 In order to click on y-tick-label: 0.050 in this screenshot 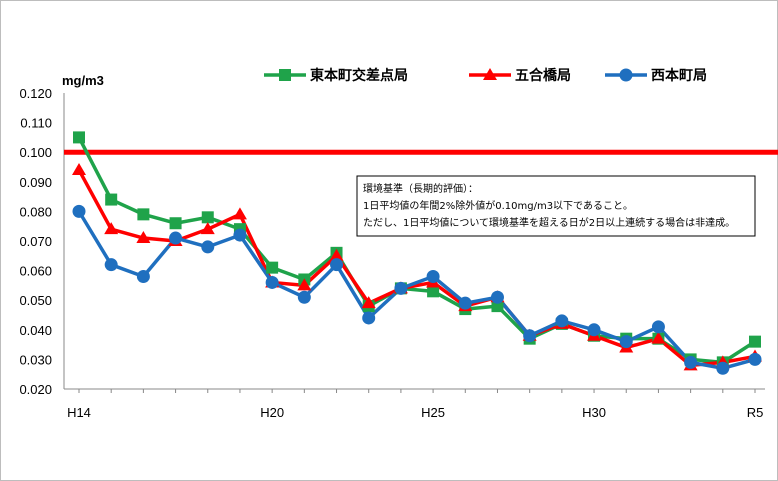, I will do `click(35, 300)`.